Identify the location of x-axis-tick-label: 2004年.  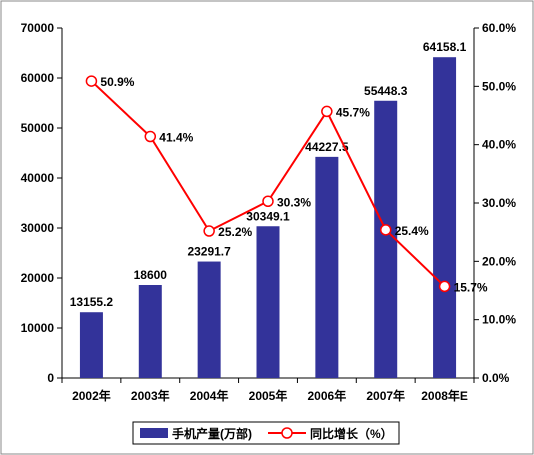
(209, 395).